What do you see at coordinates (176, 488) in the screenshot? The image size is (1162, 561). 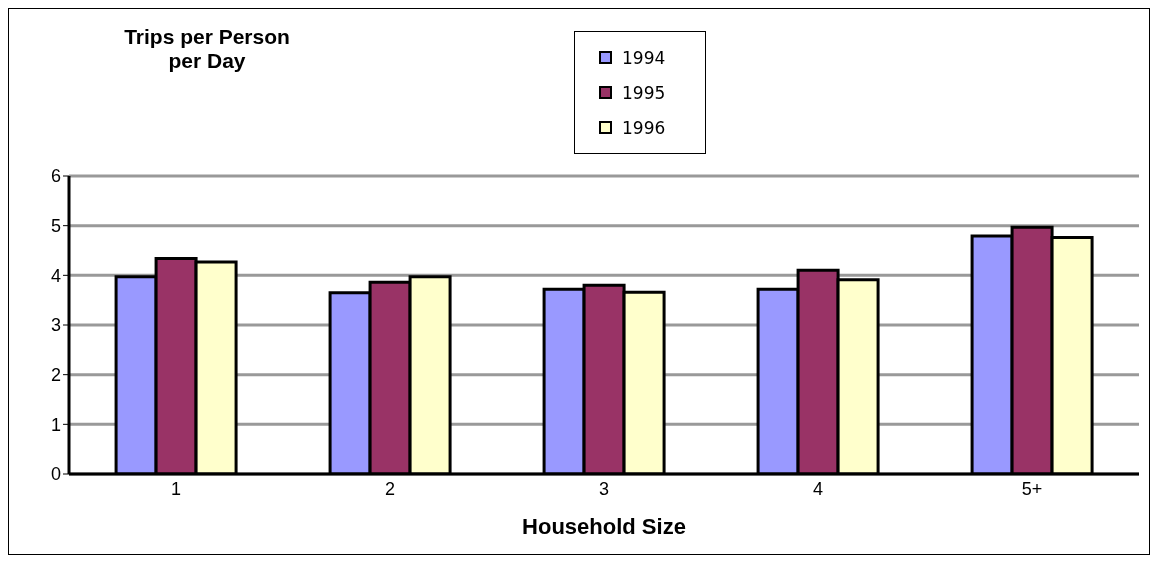 I see `x-tick-label: 1` at bounding box center [176, 488].